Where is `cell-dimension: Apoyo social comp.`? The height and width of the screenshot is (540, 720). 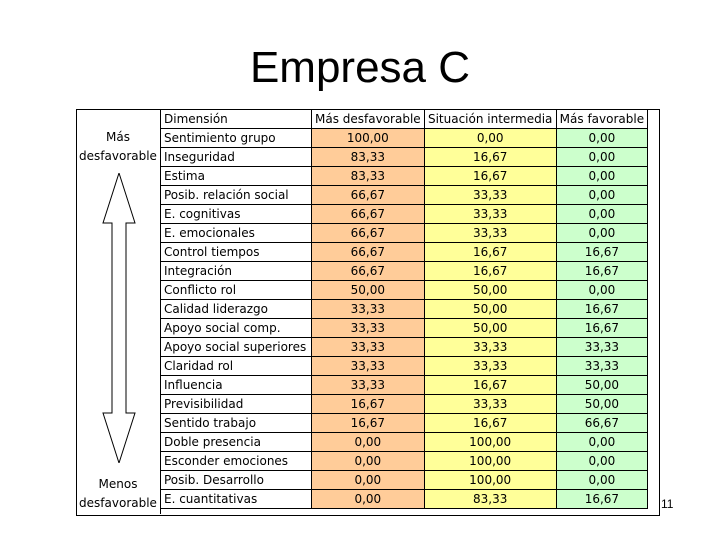
cell-dimension: Apoyo social comp. is located at coordinates (236, 328).